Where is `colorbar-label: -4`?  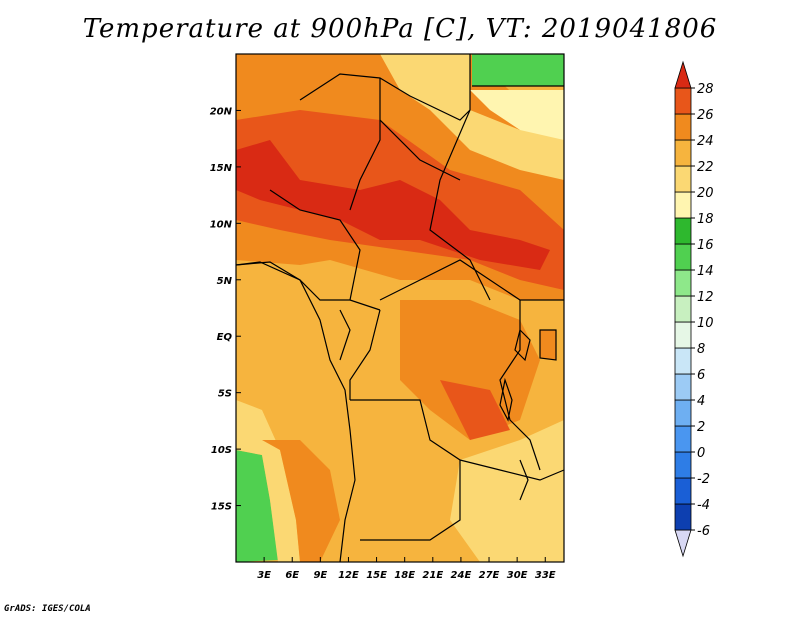
colorbar-label: -4 is located at coordinates (703, 505).